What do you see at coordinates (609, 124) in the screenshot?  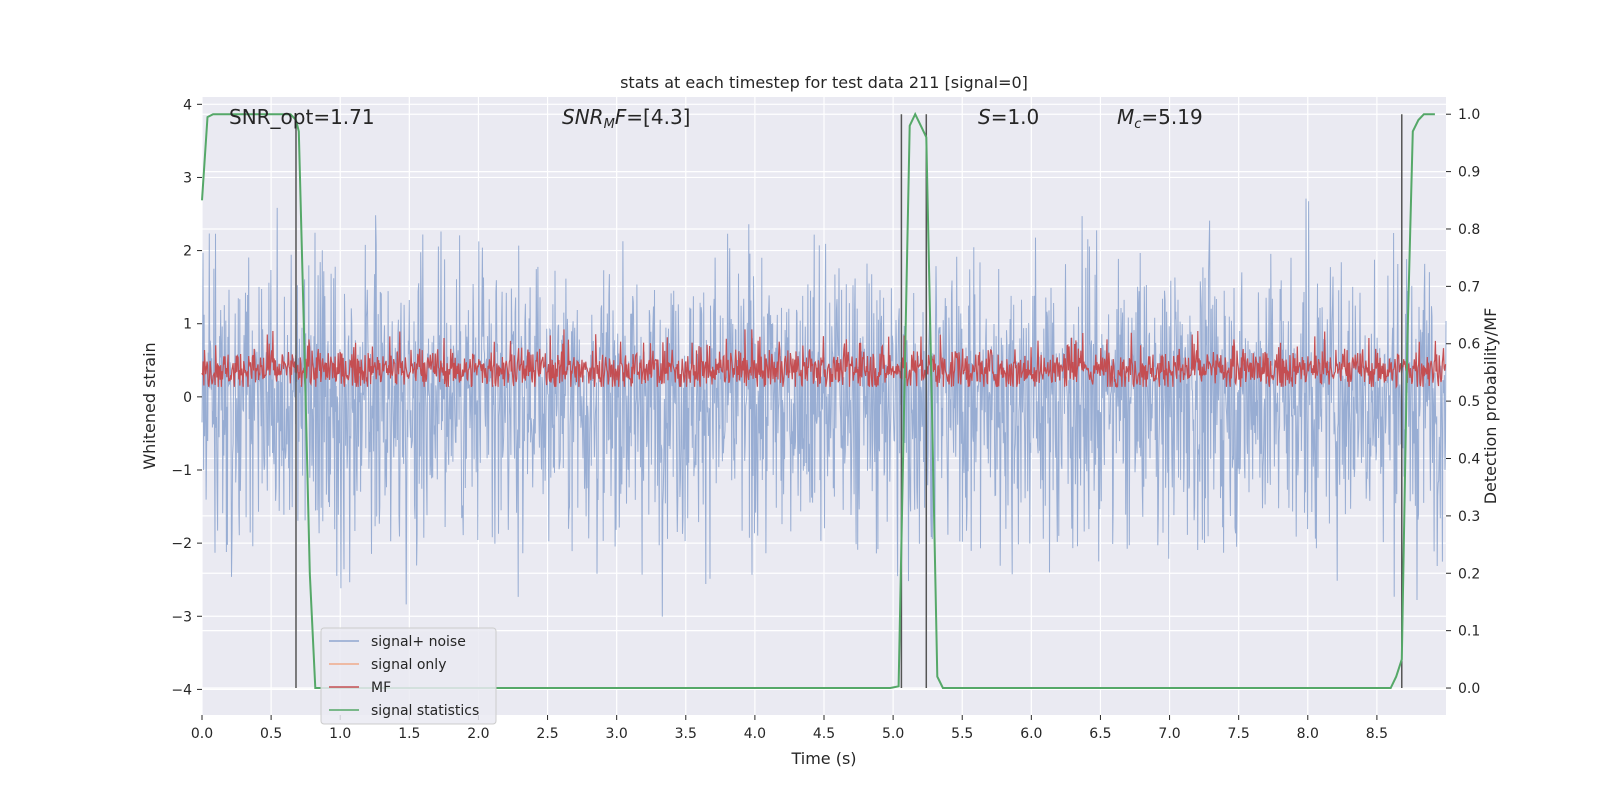 I see `annotation-snr-mf-sub: M` at bounding box center [609, 124].